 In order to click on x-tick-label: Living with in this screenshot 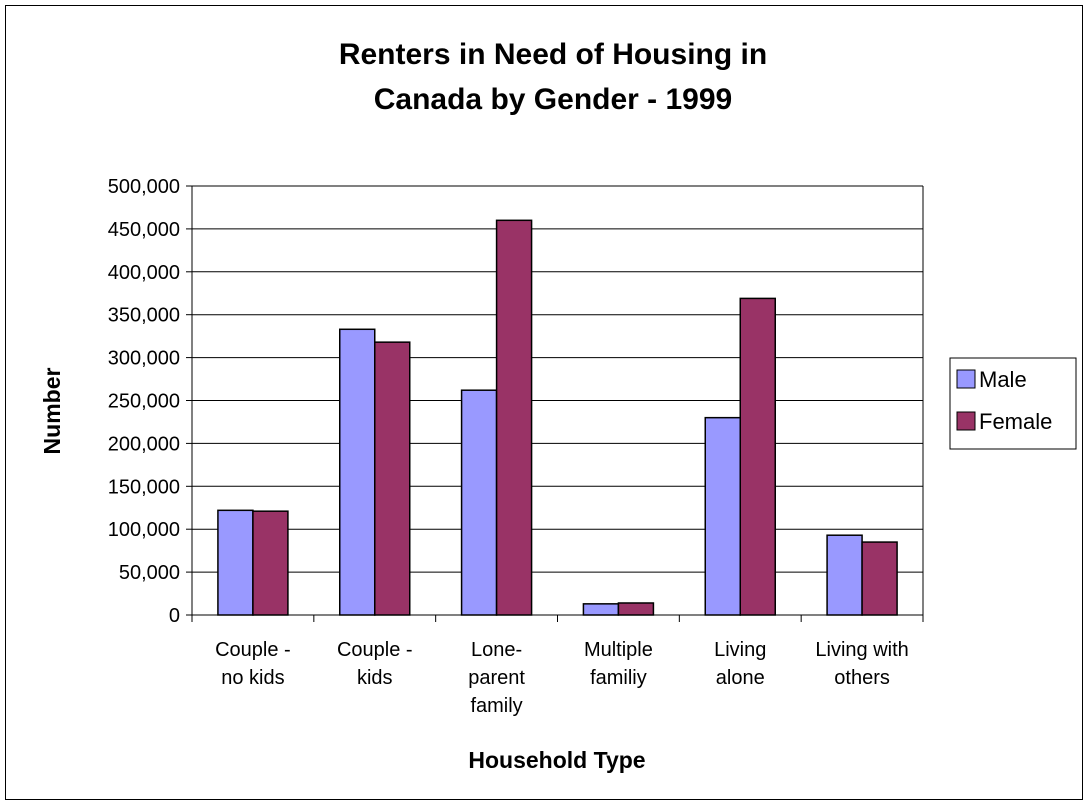, I will do `click(861, 650)`.